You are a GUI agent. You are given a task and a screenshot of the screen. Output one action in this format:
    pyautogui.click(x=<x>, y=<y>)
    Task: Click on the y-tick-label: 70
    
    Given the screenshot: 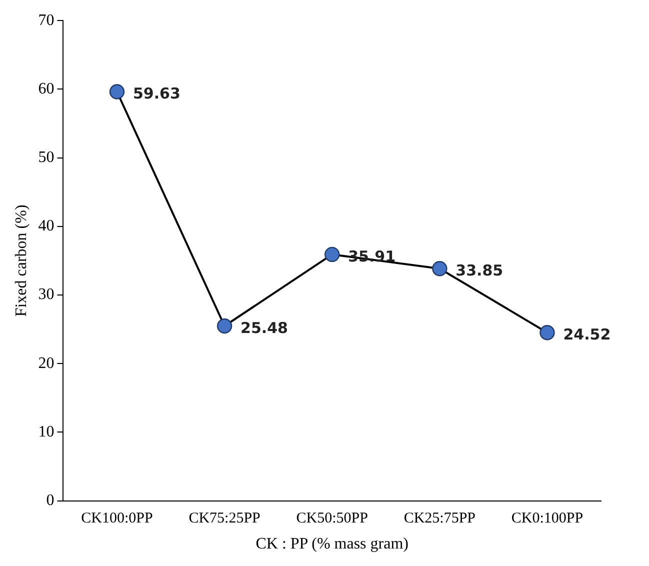 What is the action you would take?
    pyautogui.click(x=46, y=20)
    